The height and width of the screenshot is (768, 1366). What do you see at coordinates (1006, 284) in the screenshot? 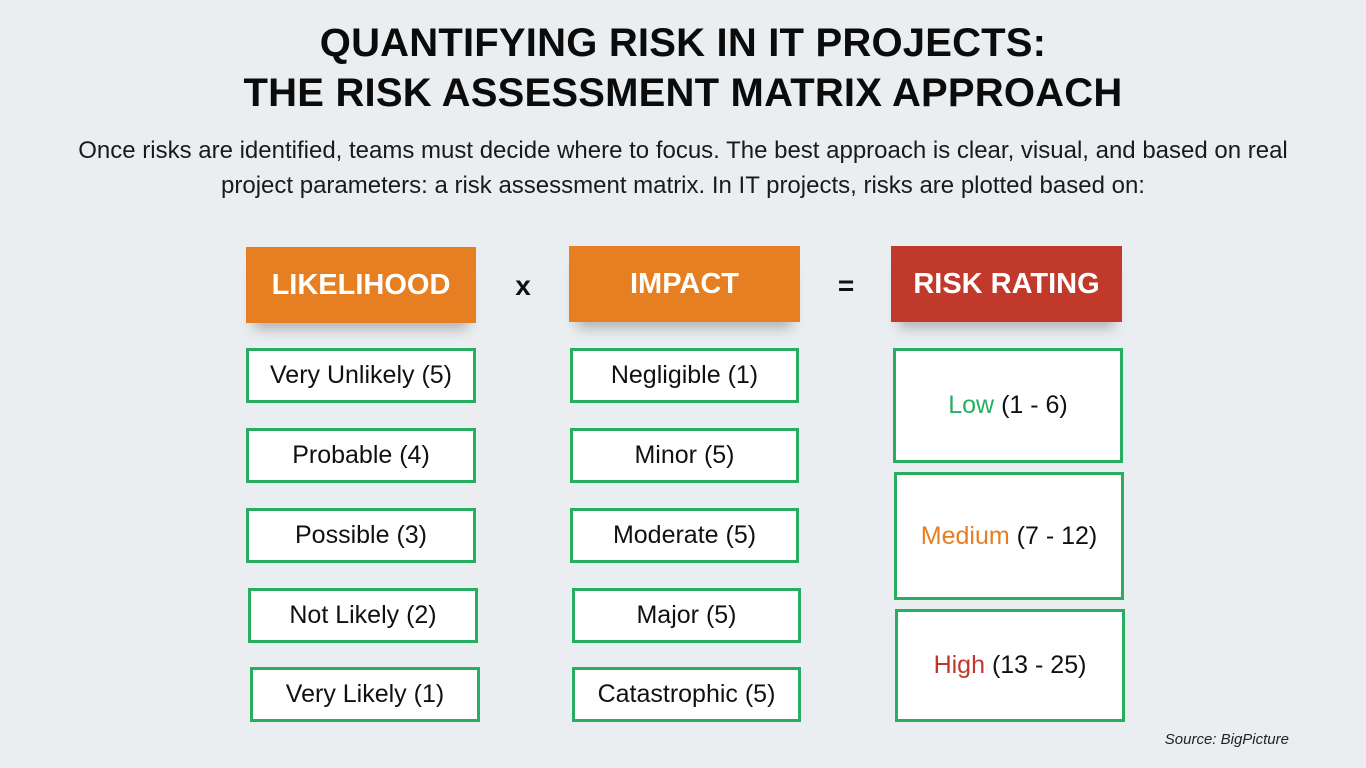
I see `risk-rating-header: RISK RATING` at bounding box center [1006, 284].